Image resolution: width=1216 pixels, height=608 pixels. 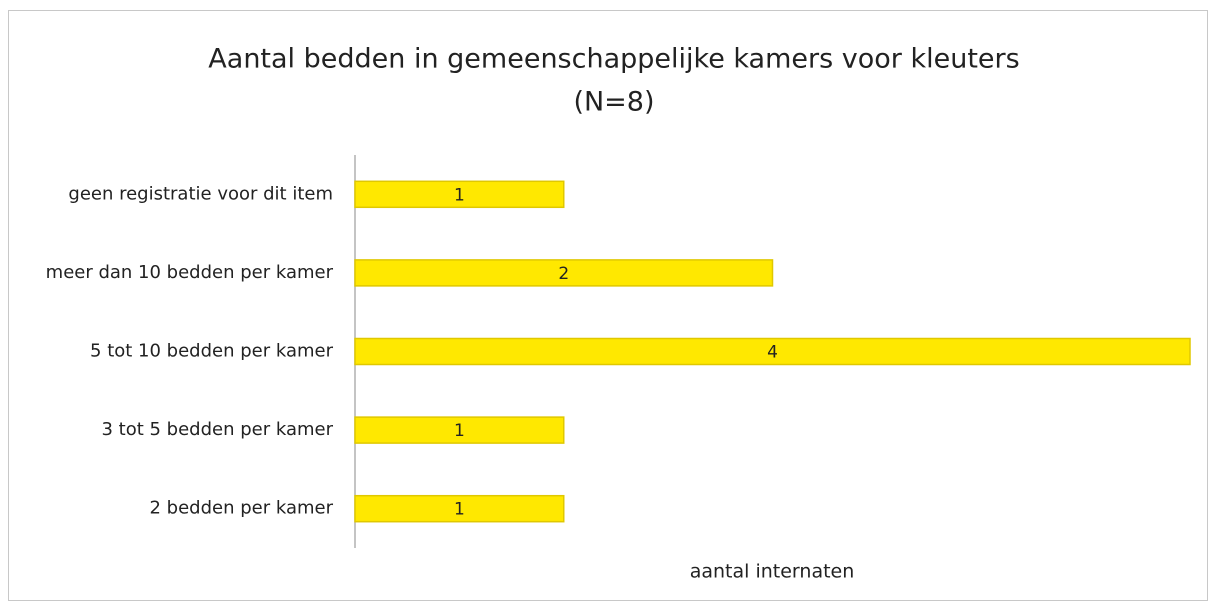 What do you see at coordinates (242, 508) in the screenshot?
I see `y-tick-label: 2 bedden per kamer` at bounding box center [242, 508].